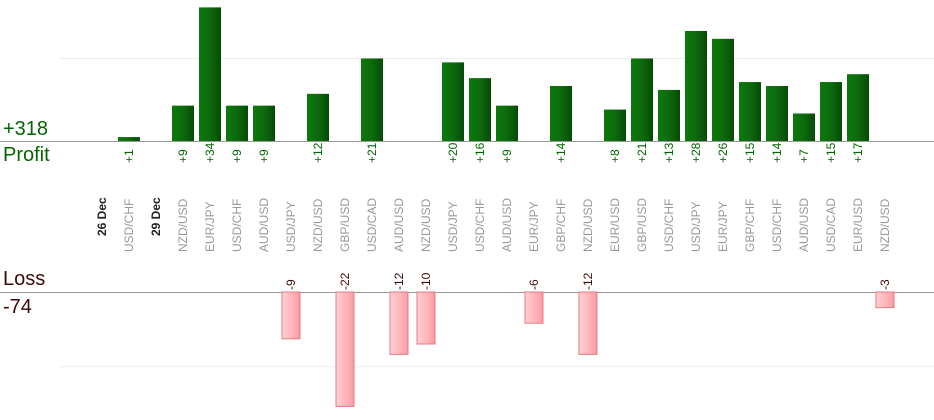  Describe the element at coordinates (885, 284) in the screenshot. I see `loss-value-label: -3` at that location.